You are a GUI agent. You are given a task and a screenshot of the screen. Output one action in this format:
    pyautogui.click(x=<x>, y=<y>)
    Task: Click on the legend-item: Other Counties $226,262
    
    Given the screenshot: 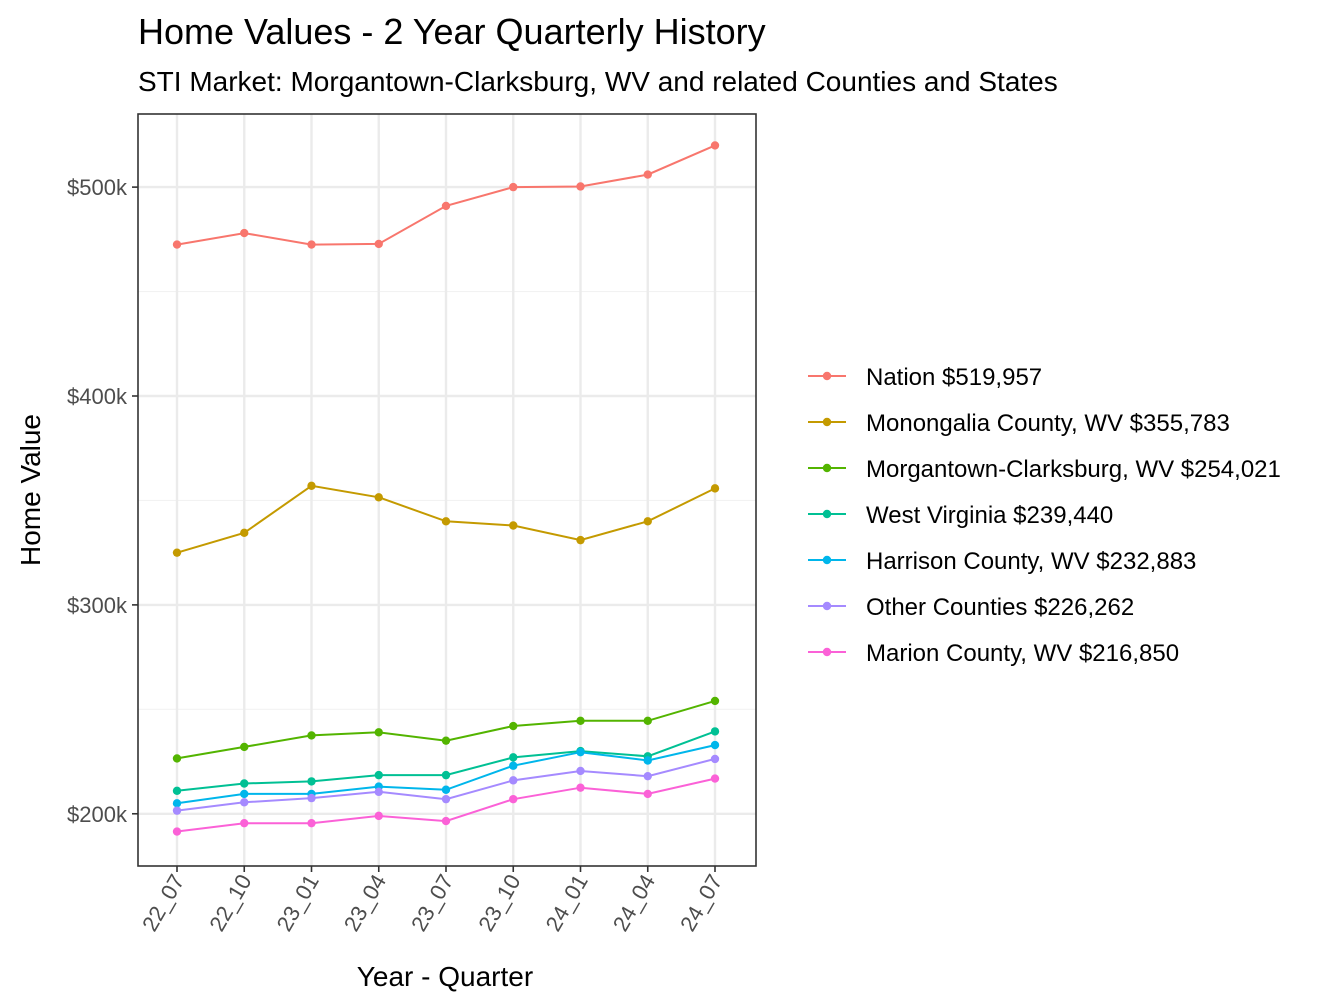 What is the action you would take?
    pyautogui.click(x=971, y=607)
    